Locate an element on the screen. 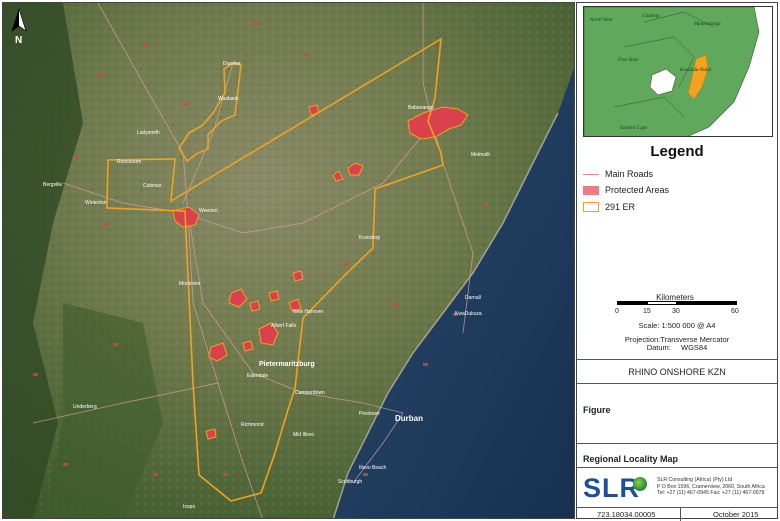 This screenshot has height=521, width=780. figure-title: Regional Locality Map is located at coordinates (631, 459).